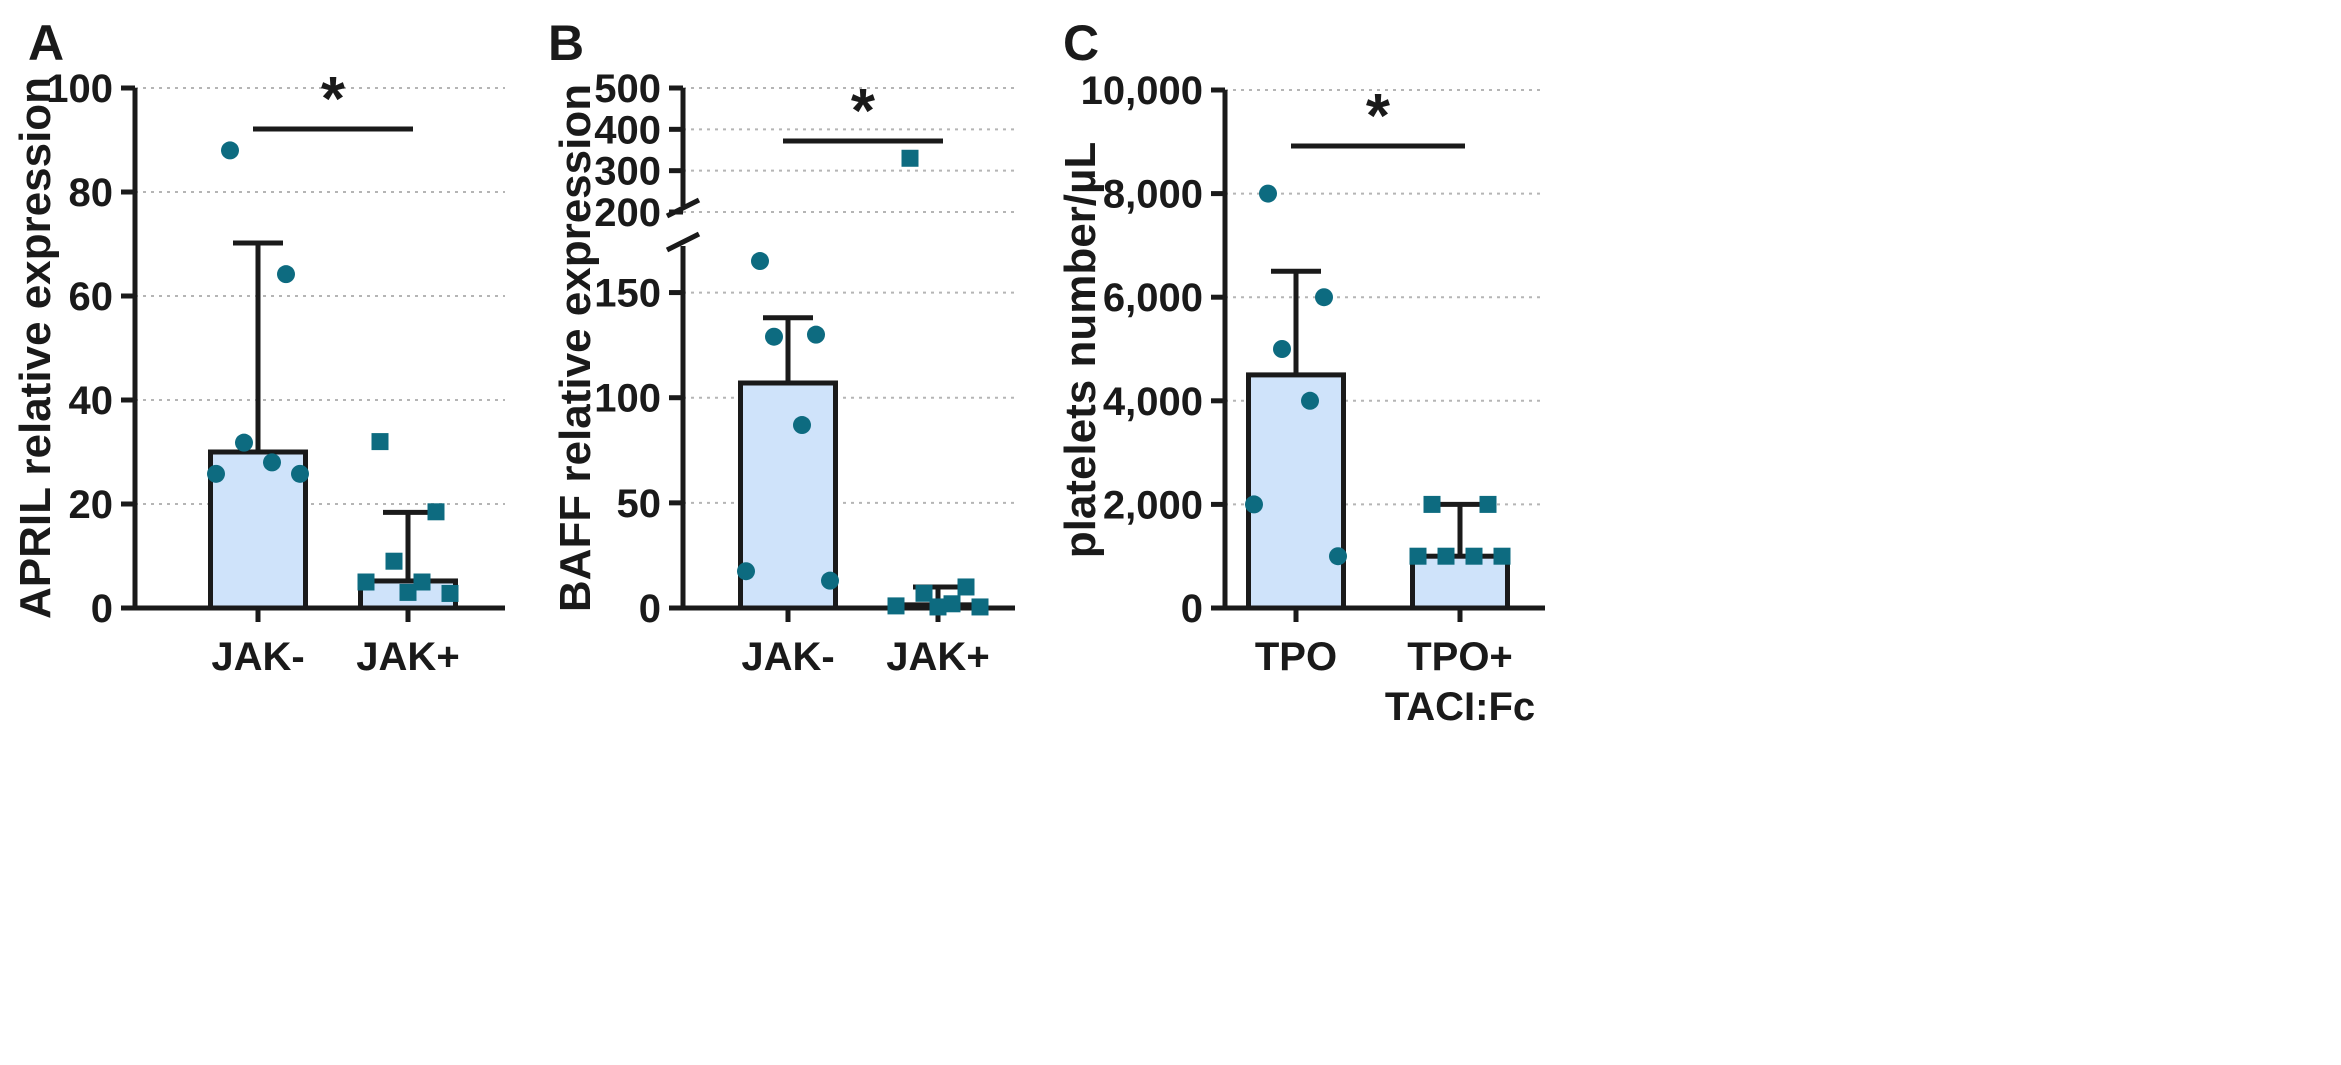 Image resolution: width=2341 pixels, height=1065 pixels. I want to click on y-tick-label: 20, so click(91, 505).